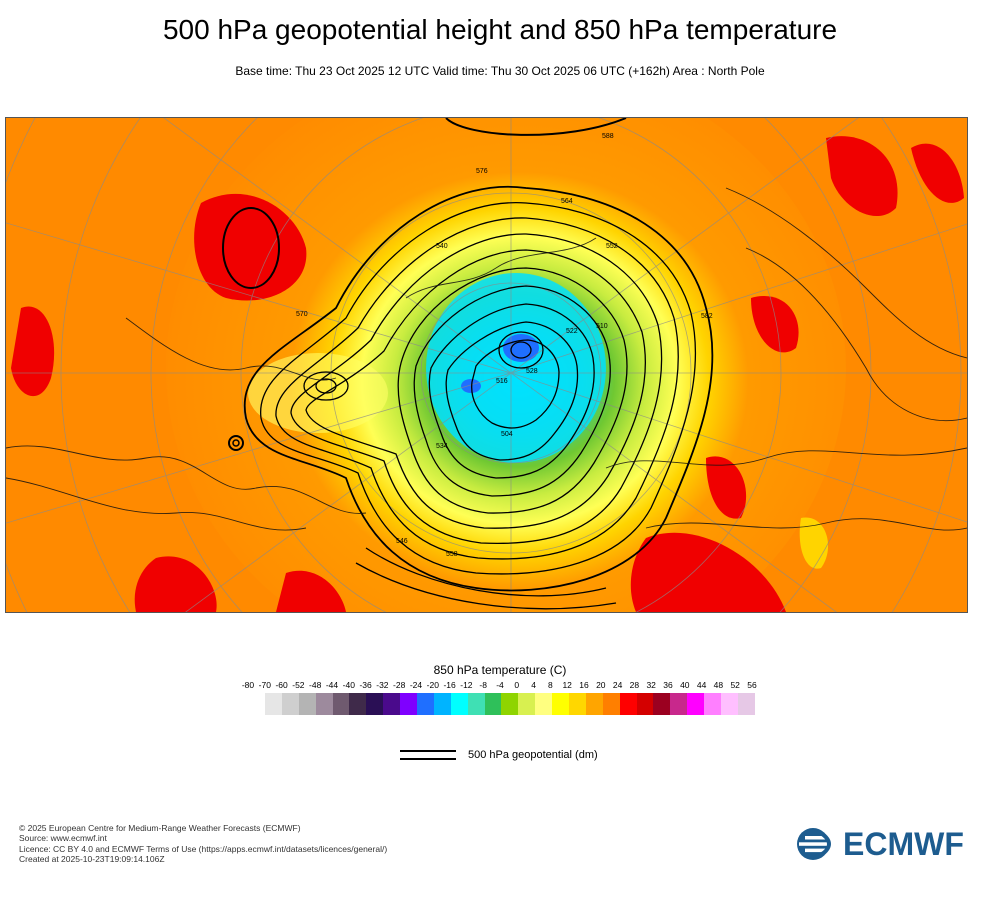 Image resolution: width=1000 pixels, height=900 pixels. What do you see at coordinates (452, 554) in the screenshot?
I see `contour-label: 558` at bounding box center [452, 554].